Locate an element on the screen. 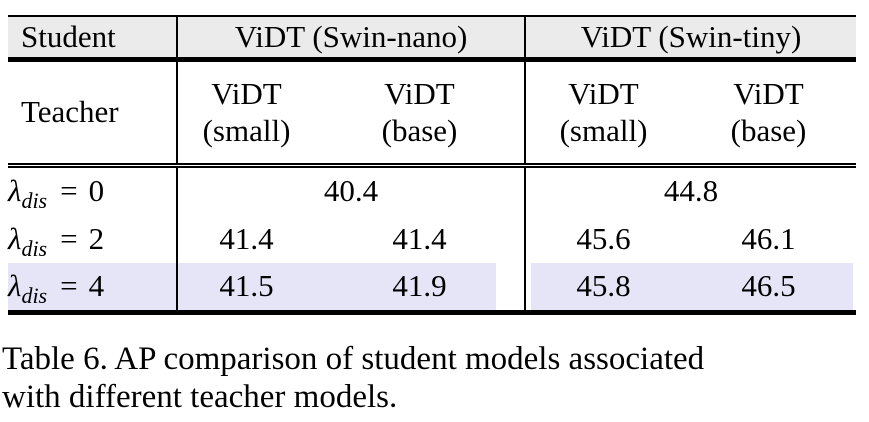 The height and width of the screenshot is (422, 869). lambda-value: 4 is located at coordinates (96, 285).